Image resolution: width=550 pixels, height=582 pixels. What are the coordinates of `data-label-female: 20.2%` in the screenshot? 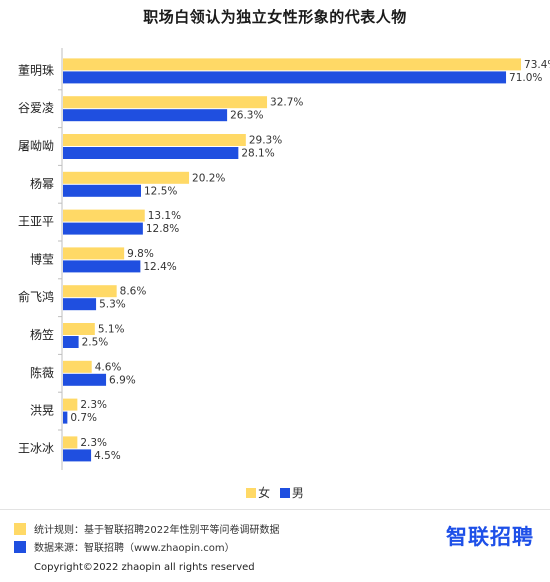 It's located at (208, 178).